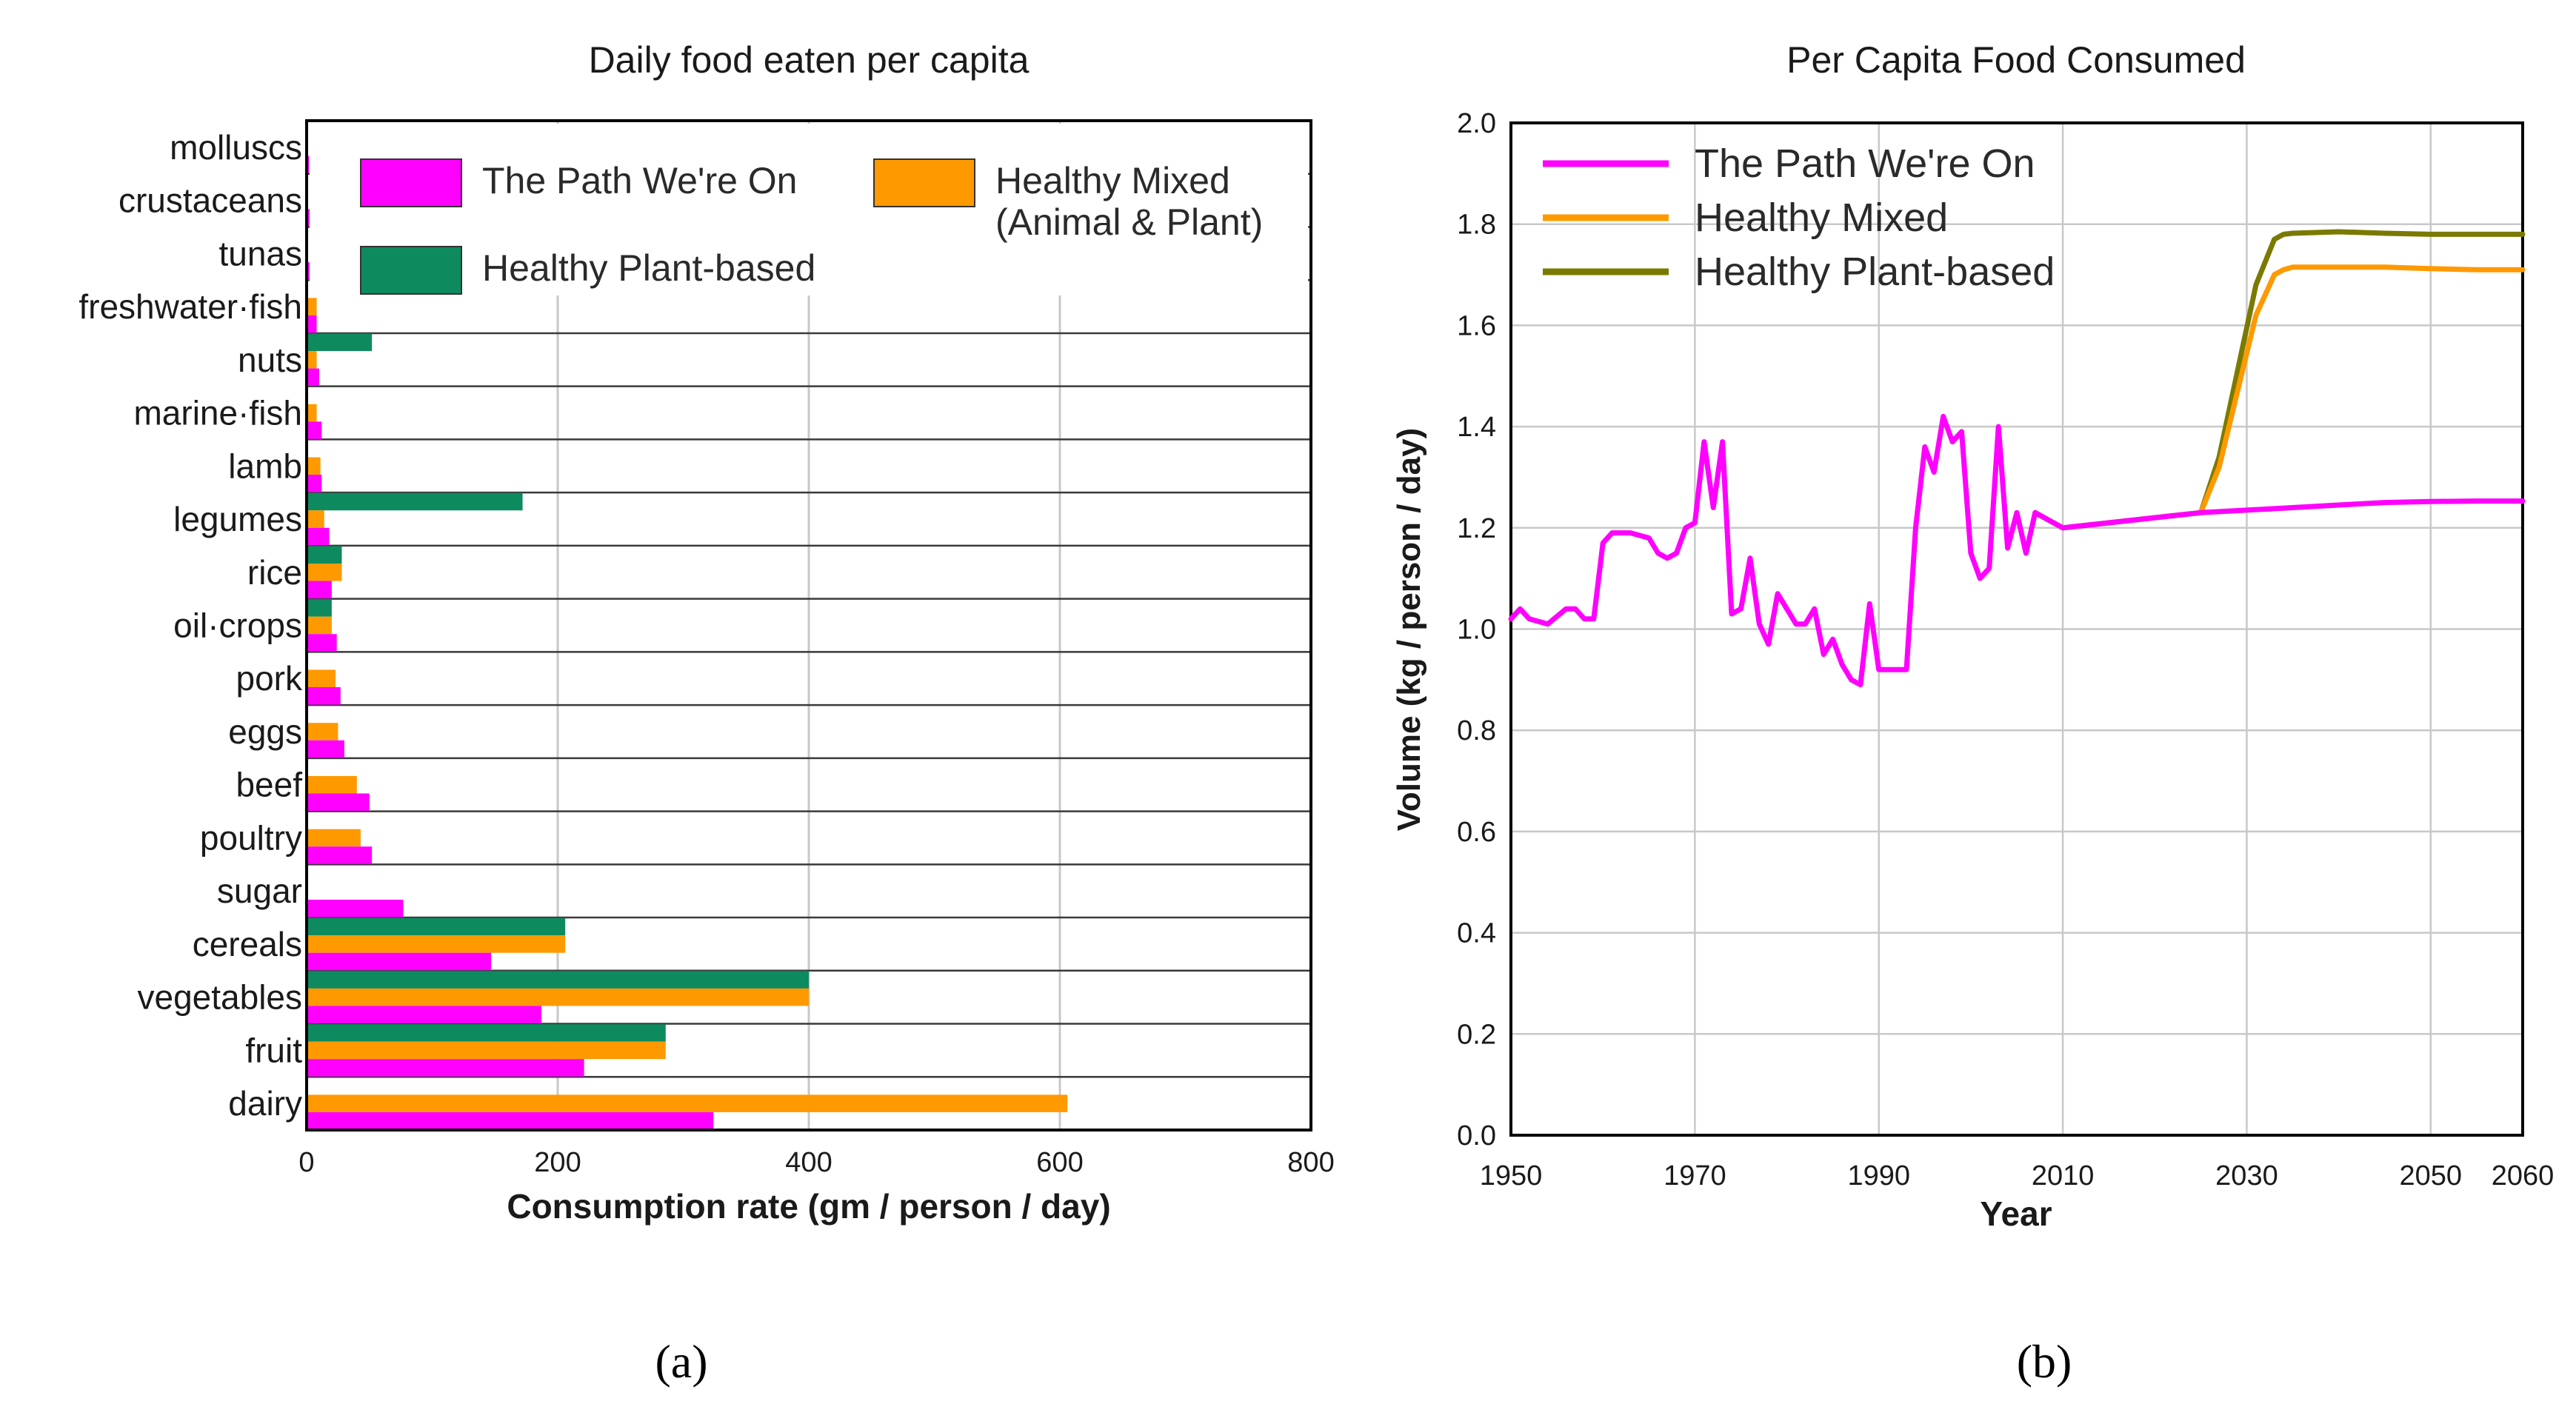 This screenshot has width=2576, height=1424. Describe the element at coordinates (265, 731) in the screenshot. I see `category-label: eggs` at that location.